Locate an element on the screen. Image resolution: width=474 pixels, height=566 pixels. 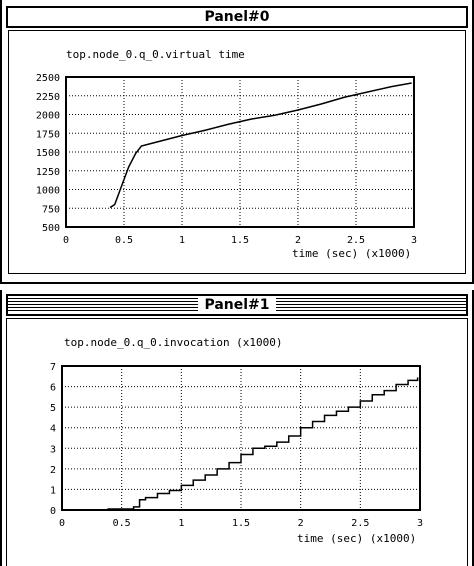
chart-0-xtick-label: 0 is located at coordinates (66, 240).